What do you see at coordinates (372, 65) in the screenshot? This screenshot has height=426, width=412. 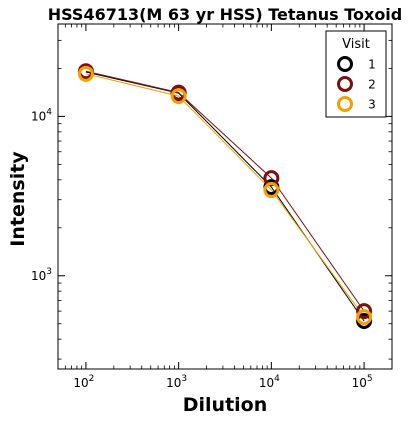 I see `legend-label-1: 1` at bounding box center [372, 65].